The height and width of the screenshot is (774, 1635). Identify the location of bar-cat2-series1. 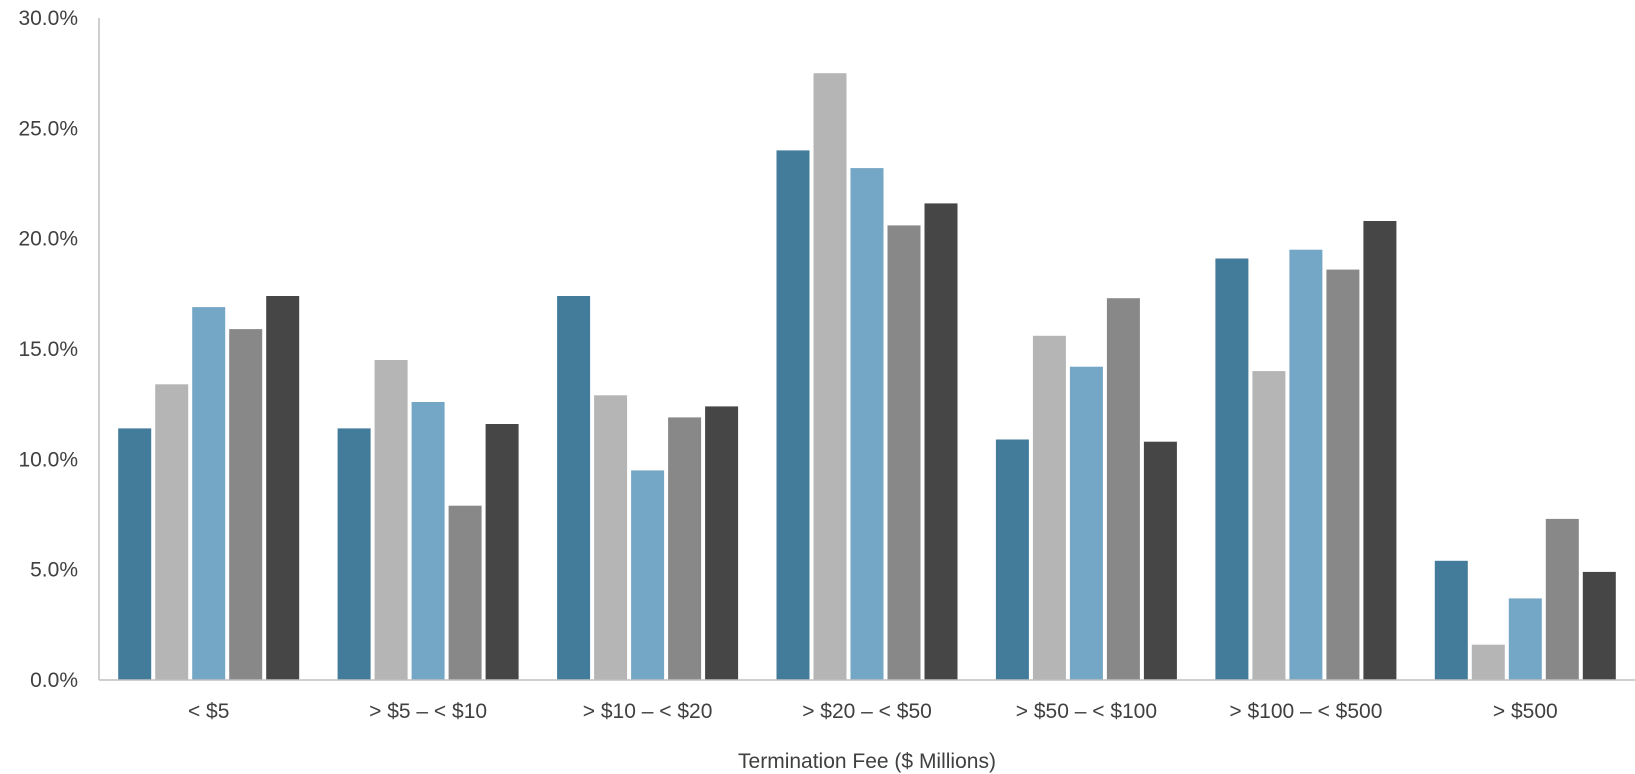
(611, 537).